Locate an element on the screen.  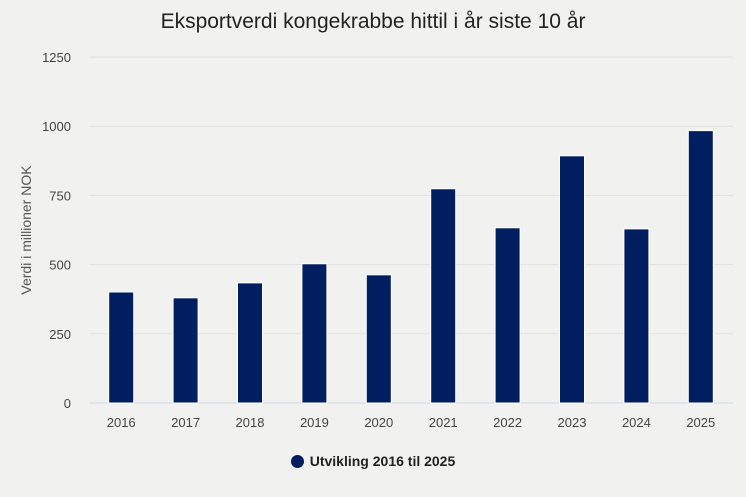
x-tick-label: 2023 is located at coordinates (572, 422).